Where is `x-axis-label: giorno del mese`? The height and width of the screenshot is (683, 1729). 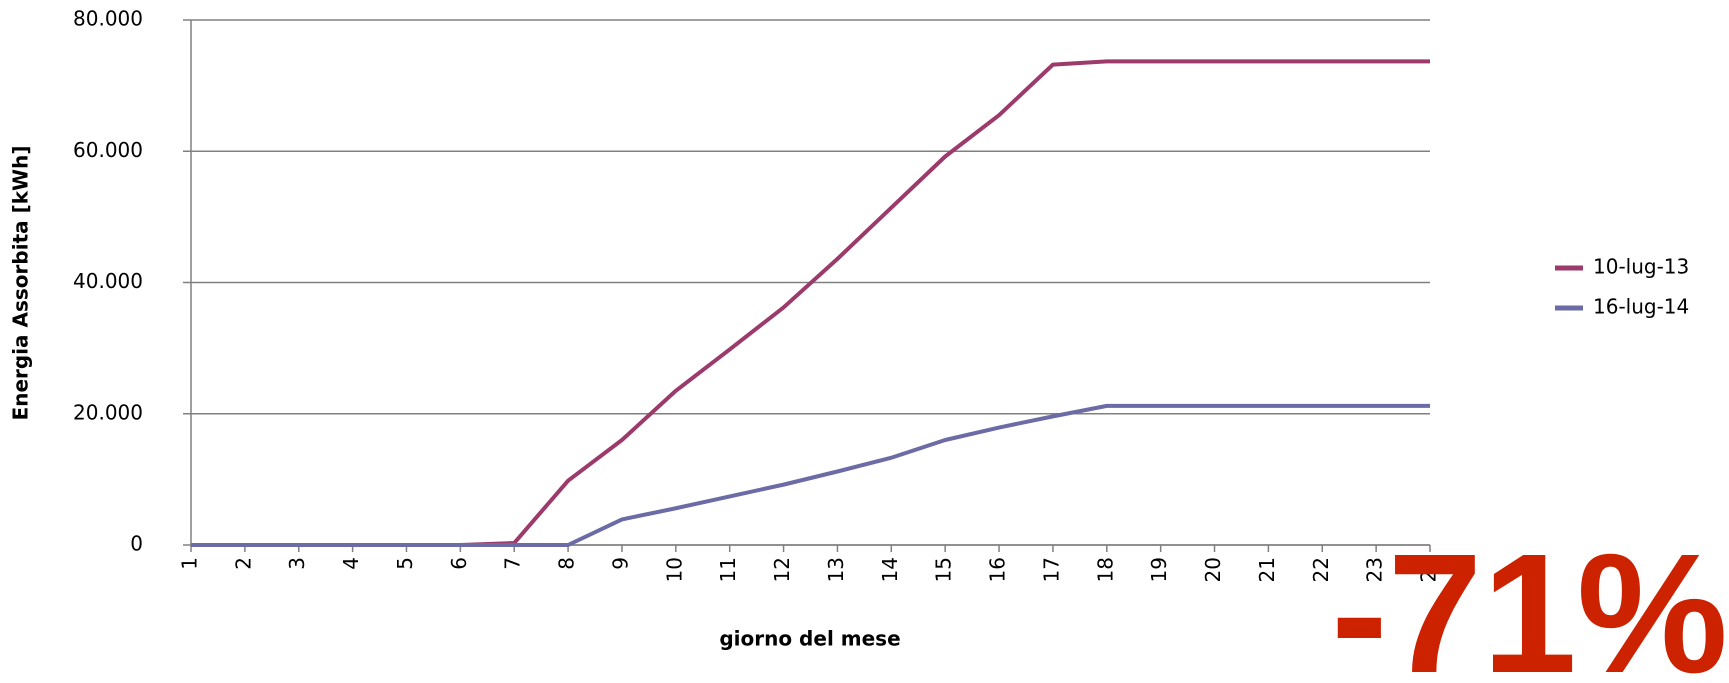 x-axis-label: giorno del mese is located at coordinates (809, 639).